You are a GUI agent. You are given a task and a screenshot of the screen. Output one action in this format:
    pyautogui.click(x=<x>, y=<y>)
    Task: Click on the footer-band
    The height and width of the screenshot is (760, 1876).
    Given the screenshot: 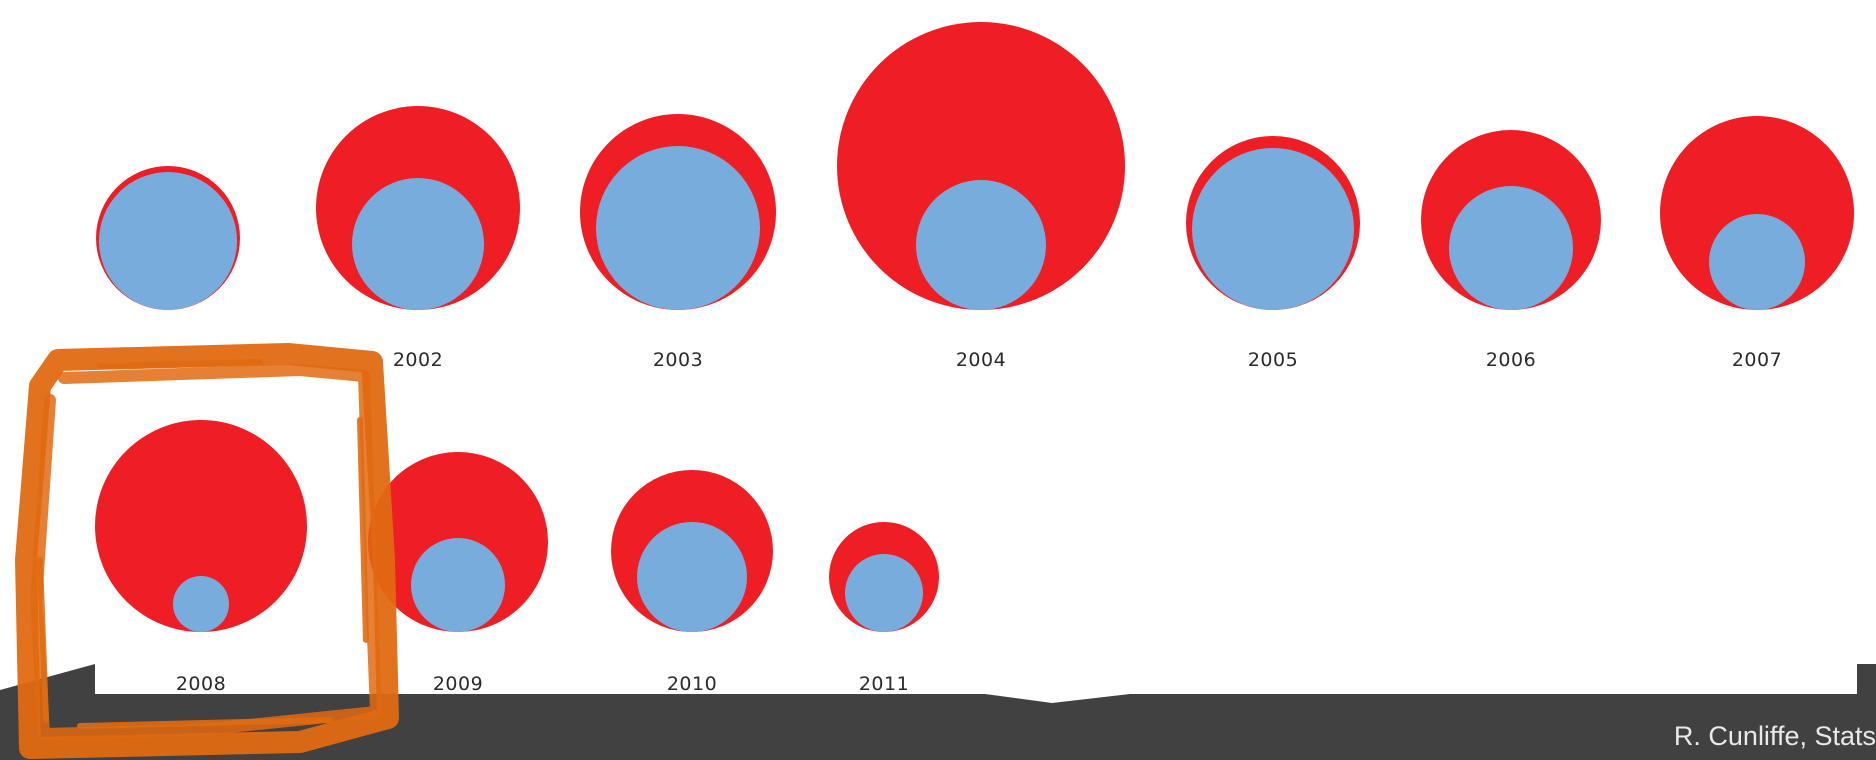 What is the action you would take?
    pyautogui.click(x=938, y=712)
    